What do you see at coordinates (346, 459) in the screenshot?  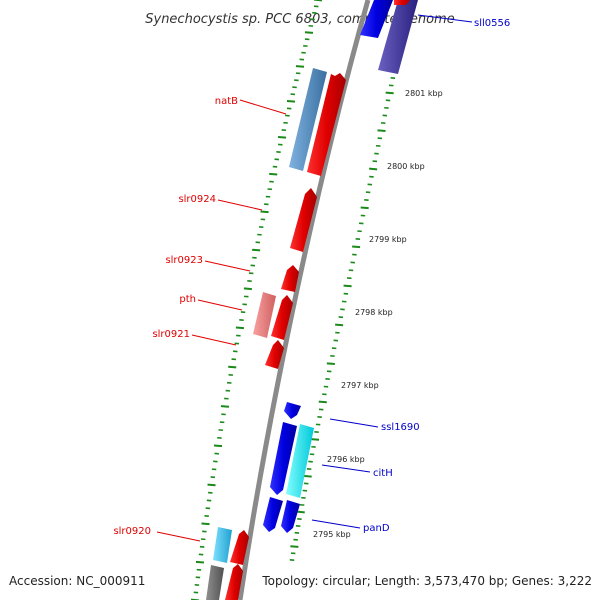 I see `scale-label: 2796 kbp` at bounding box center [346, 459].